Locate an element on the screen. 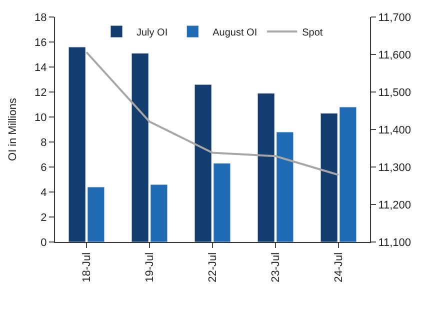 This screenshot has width=445, height=322. legend-label: Spot is located at coordinates (312, 32).